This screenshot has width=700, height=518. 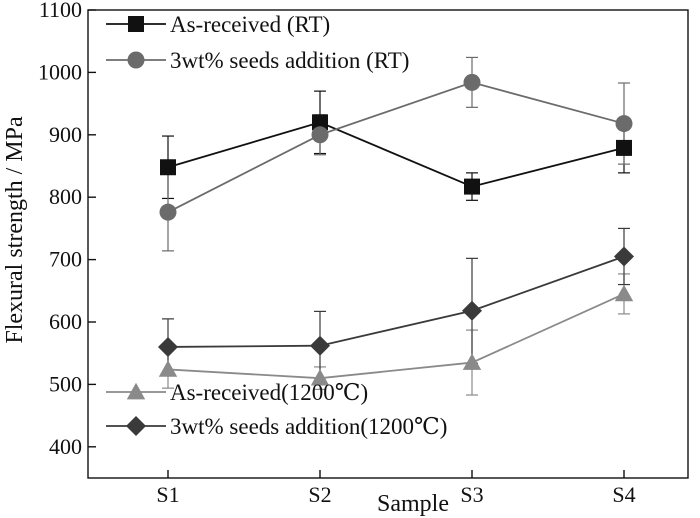 What do you see at coordinates (167, 494) in the screenshot?
I see `x-tick-label: S1` at bounding box center [167, 494].